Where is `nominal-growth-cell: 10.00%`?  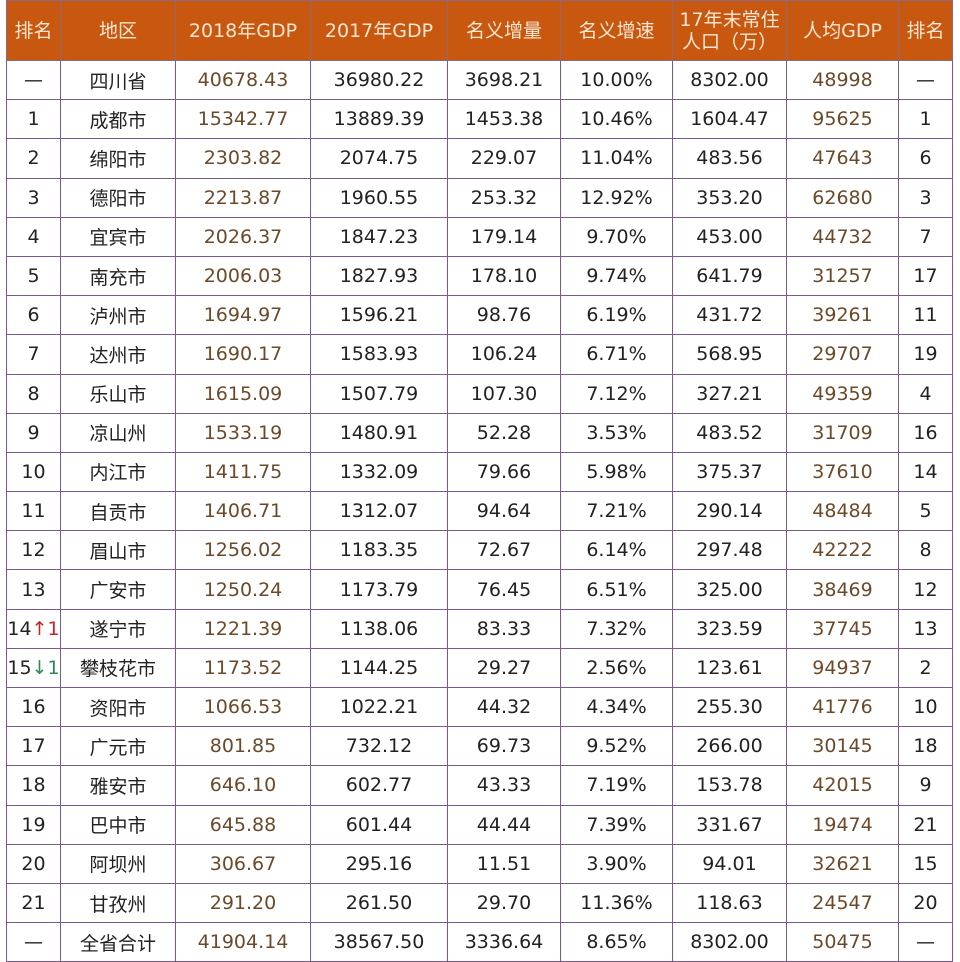
nominal-growth-cell: 10.00% is located at coordinates (616, 80).